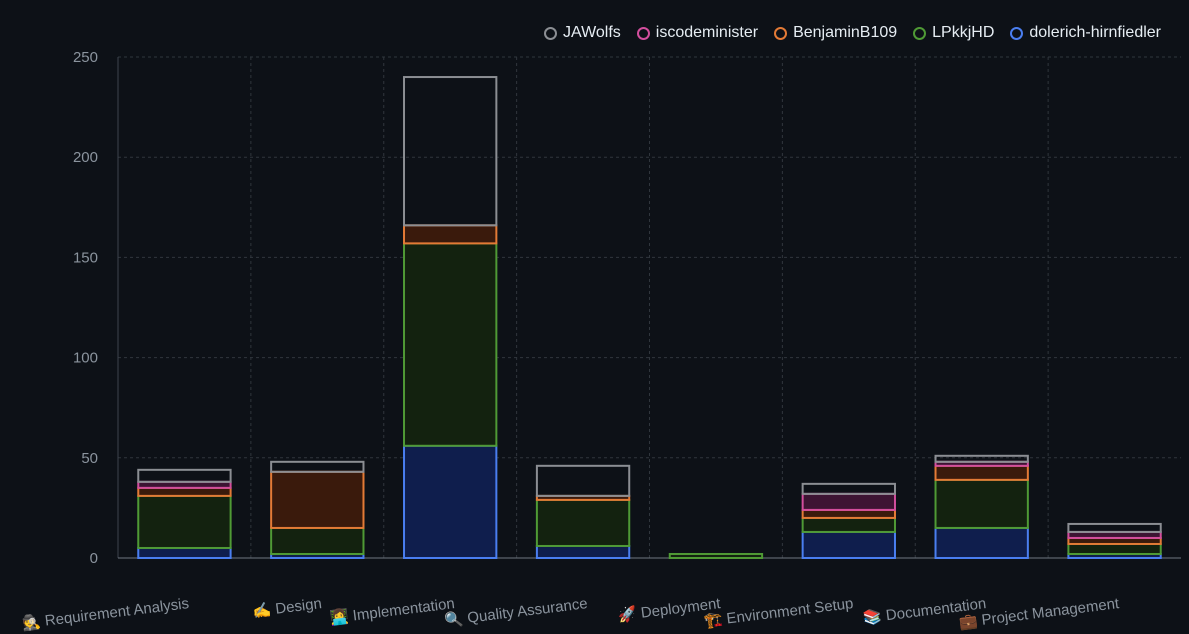  Describe the element at coordinates (981, 543) in the screenshot. I see `bar-segment-dolerich-hirnfiedler: dolerich-hirnfiedler: 15` at that location.